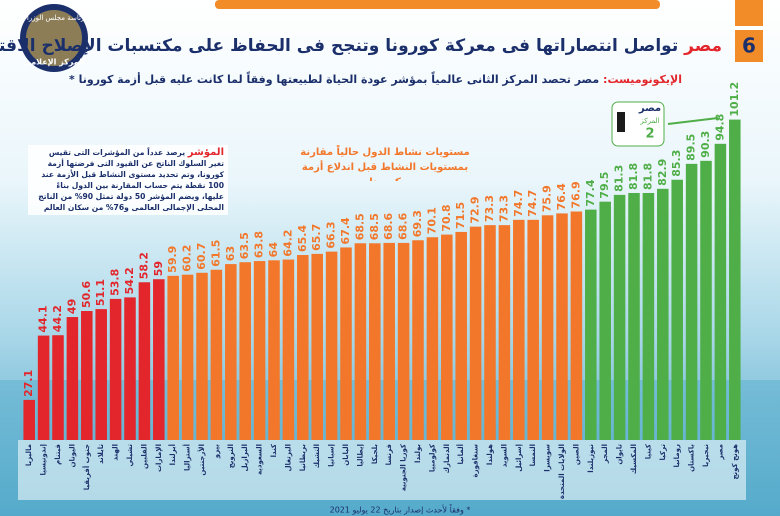 This screenshot has width=780, height=516. What do you see at coordinates (548, 458) in the screenshot?
I see `x-tick-label: سويسرا` at bounding box center [548, 458].